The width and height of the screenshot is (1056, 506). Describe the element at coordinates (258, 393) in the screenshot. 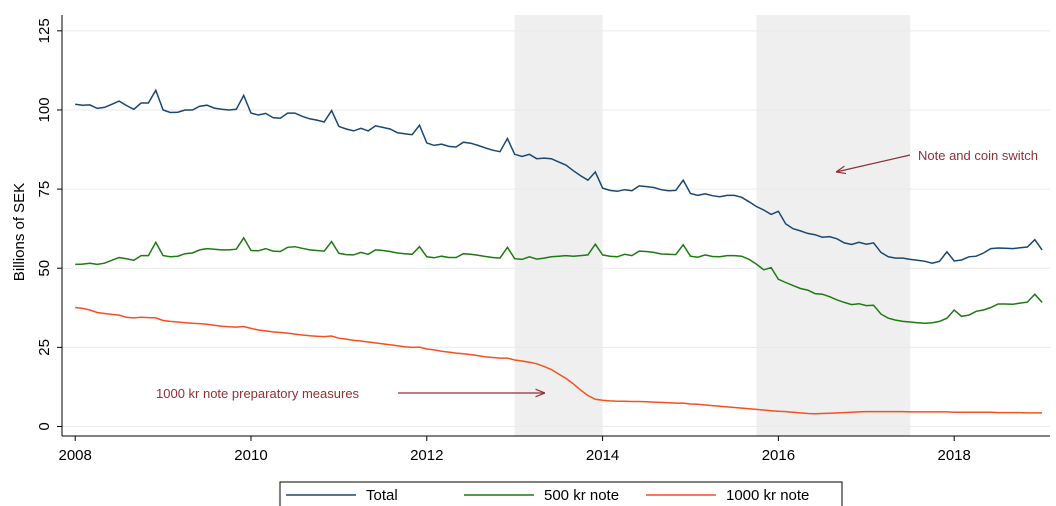

I see `annotation: 1000 kr note preparatory measures` at that location.